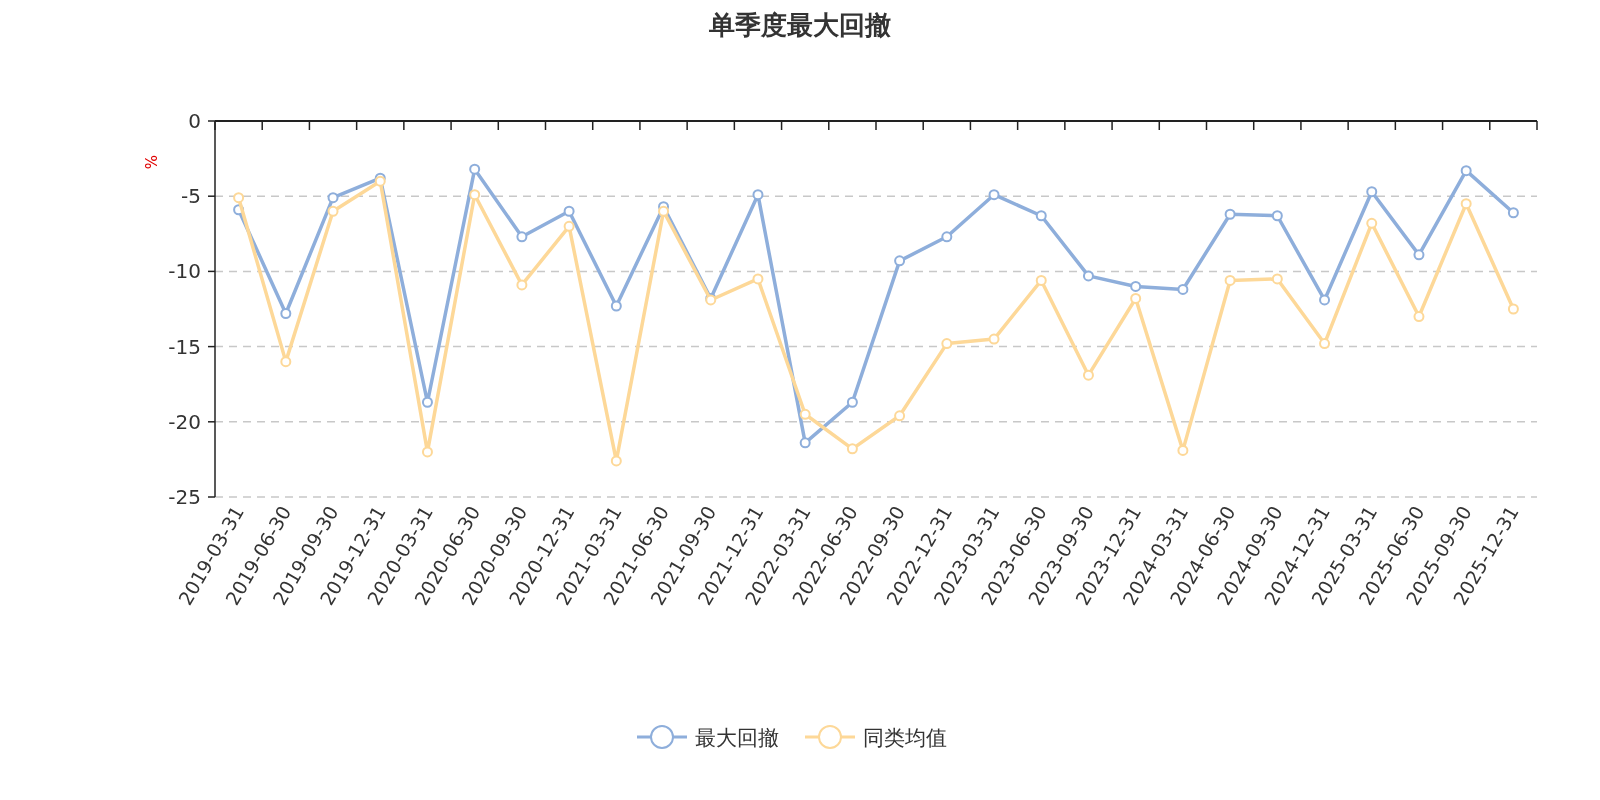 The width and height of the screenshot is (1600, 800). Describe the element at coordinates (184, 497) in the screenshot. I see `y-tick-label: -25` at that location.